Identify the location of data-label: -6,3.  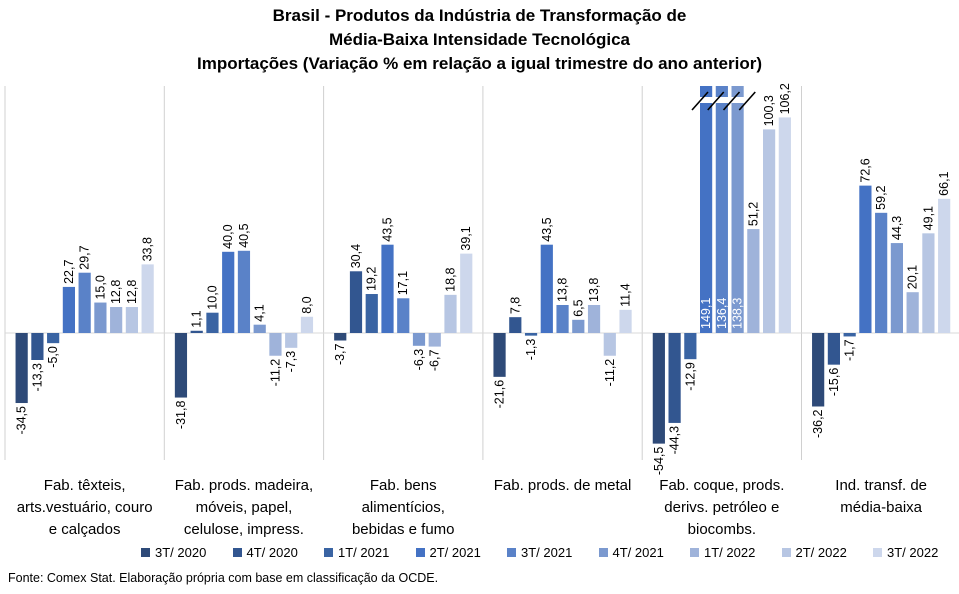
(419, 360).